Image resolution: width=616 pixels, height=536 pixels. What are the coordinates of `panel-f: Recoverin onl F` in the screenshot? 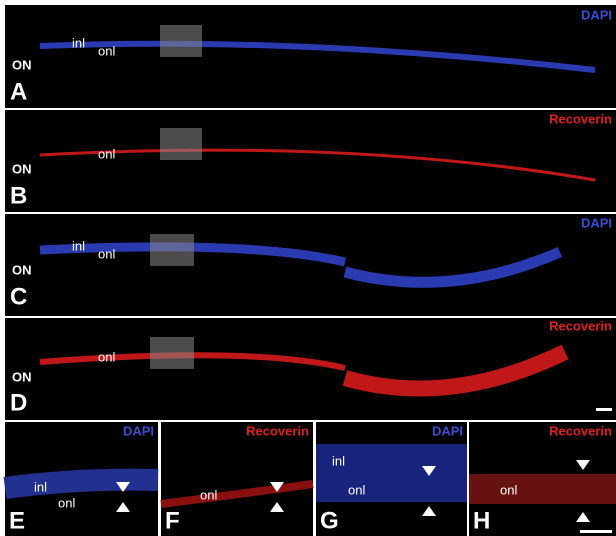 It's located at (237, 479).